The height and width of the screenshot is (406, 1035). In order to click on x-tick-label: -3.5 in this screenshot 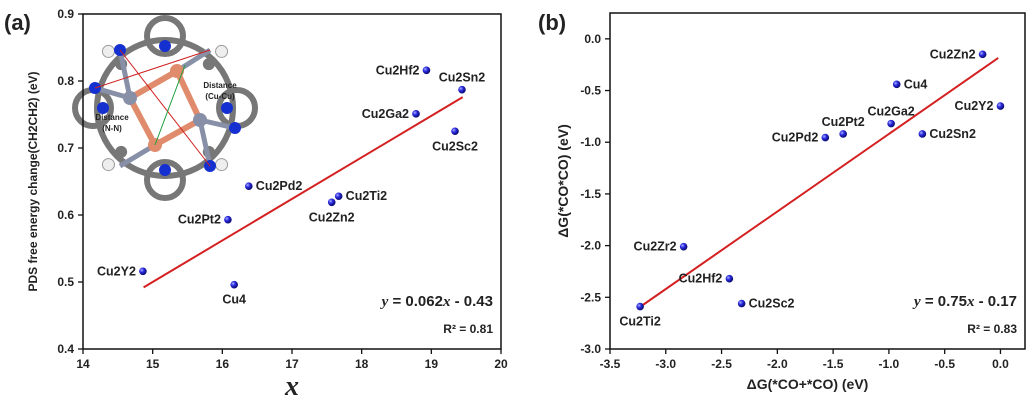, I will do `click(610, 364)`.